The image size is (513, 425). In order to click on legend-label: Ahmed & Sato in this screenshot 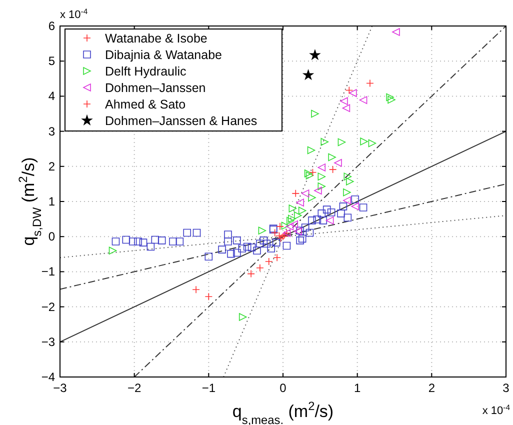, I will do `click(145, 105)`.